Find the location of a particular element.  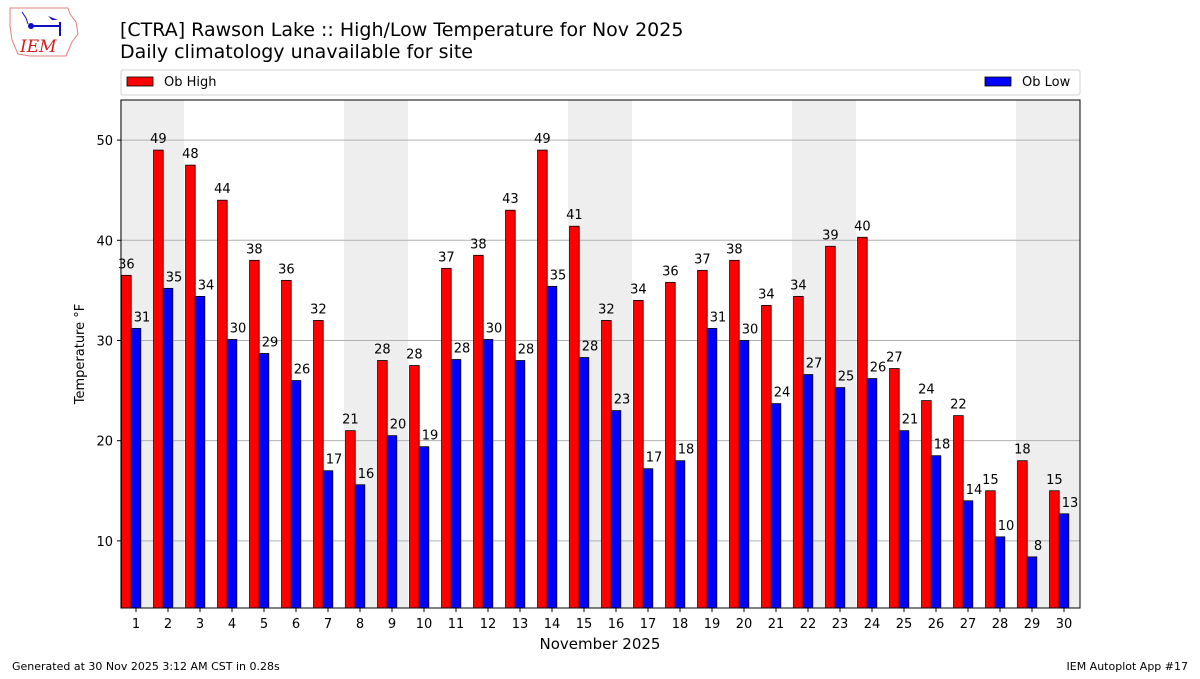

y-tick-label: 30 is located at coordinates (104, 341).